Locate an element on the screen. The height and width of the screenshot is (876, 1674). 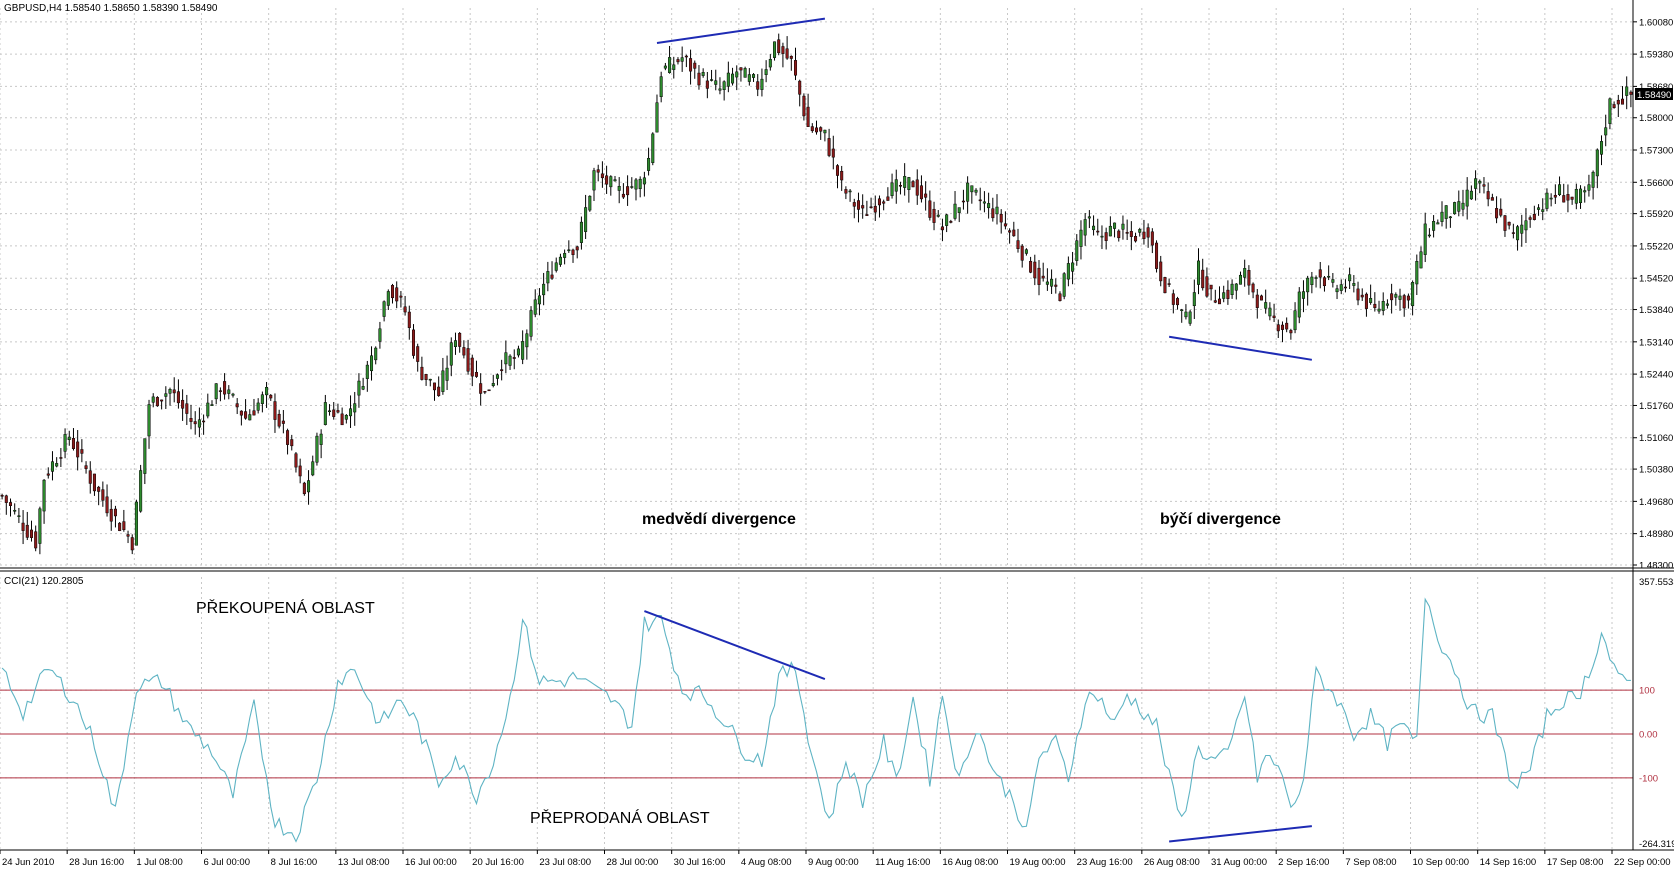
time-tick-label: 23 Jul 08:00 is located at coordinates (565, 862).